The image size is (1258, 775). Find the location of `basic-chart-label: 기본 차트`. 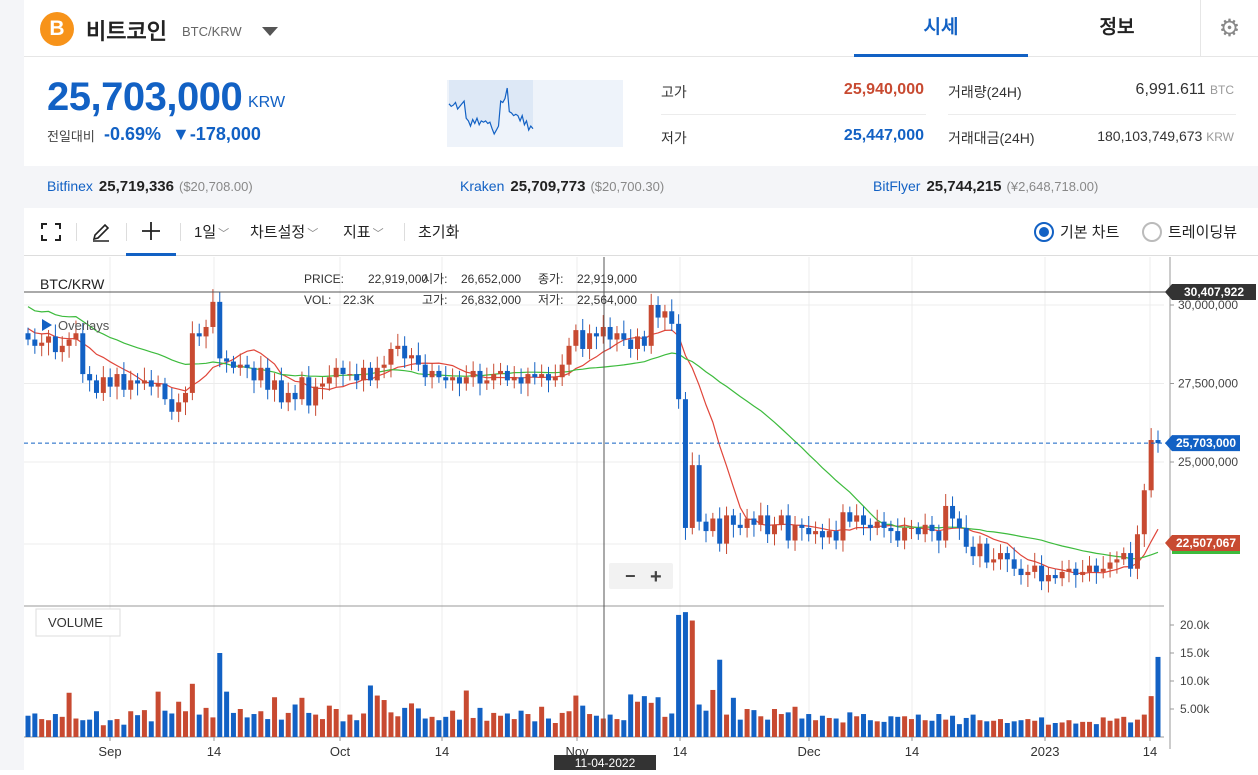

basic-chart-label: 기본 차트 is located at coordinates (1090, 232).